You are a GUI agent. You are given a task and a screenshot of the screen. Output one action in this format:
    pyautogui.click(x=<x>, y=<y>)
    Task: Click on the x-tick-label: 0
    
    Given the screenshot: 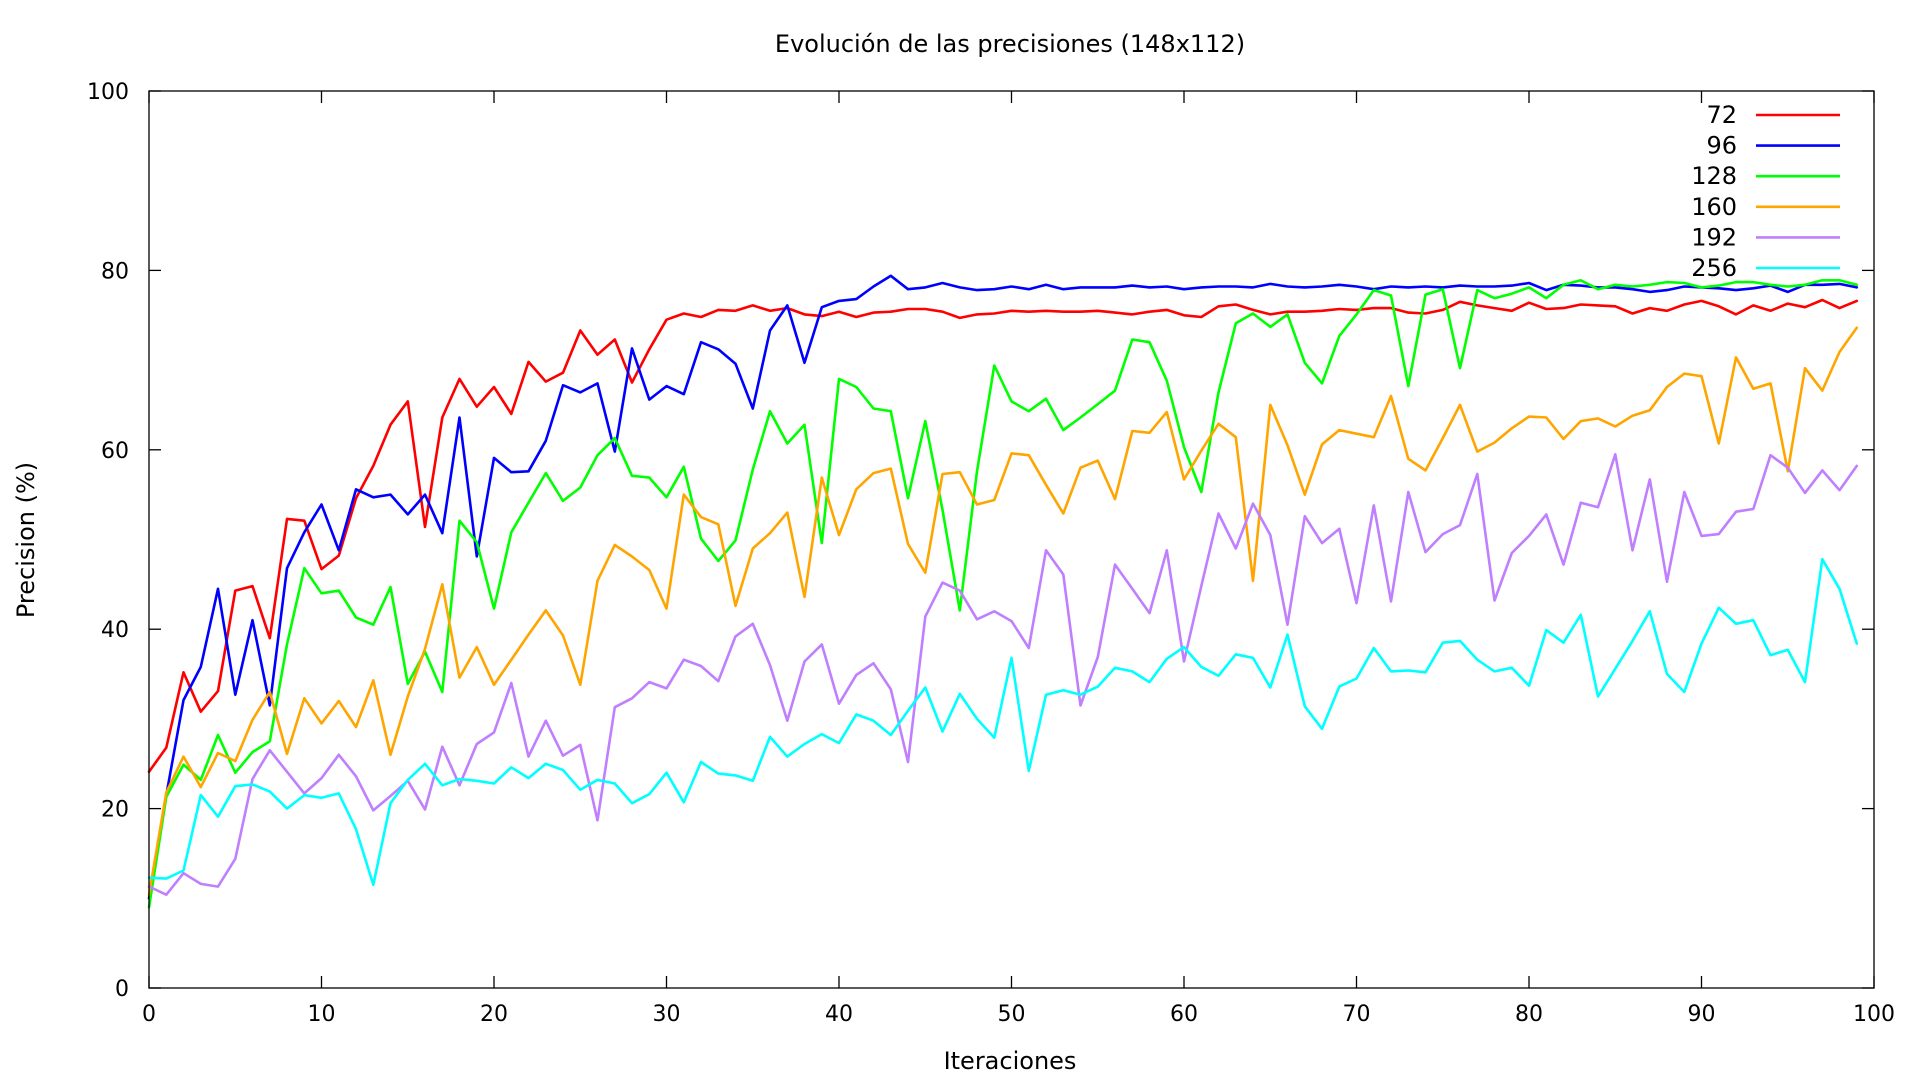 What is the action you would take?
    pyautogui.click(x=149, y=1014)
    